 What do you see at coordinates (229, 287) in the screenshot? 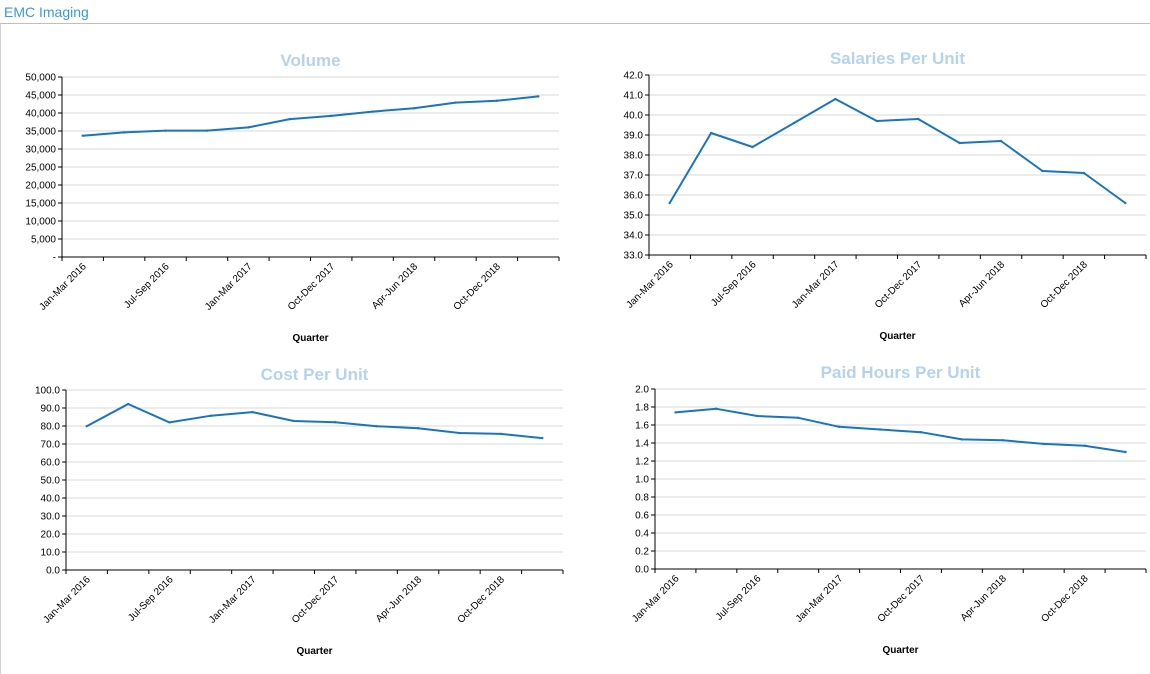
I see `x-tick-label: Jan-Mar 2017` at bounding box center [229, 287].